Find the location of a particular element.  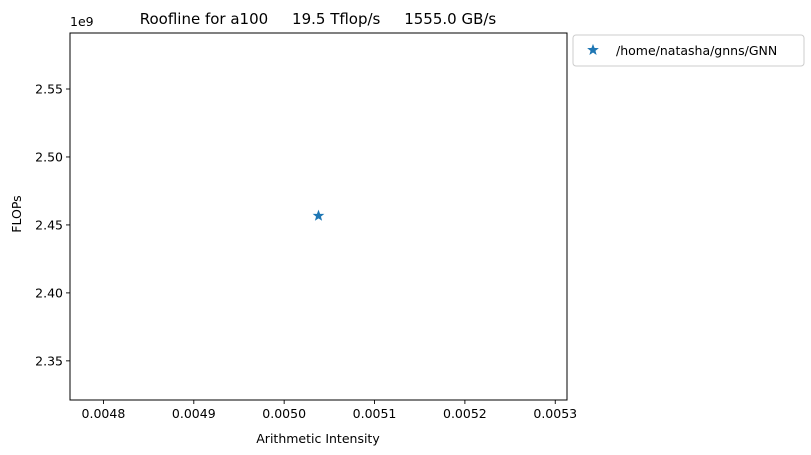

legend-frame is located at coordinates (688, 50).